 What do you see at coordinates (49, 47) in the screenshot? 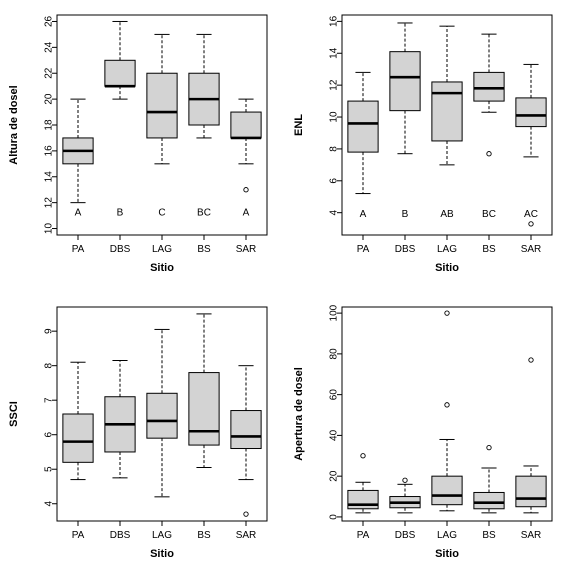
I see `y-tick-label: 24` at bounding box center [49, 47].